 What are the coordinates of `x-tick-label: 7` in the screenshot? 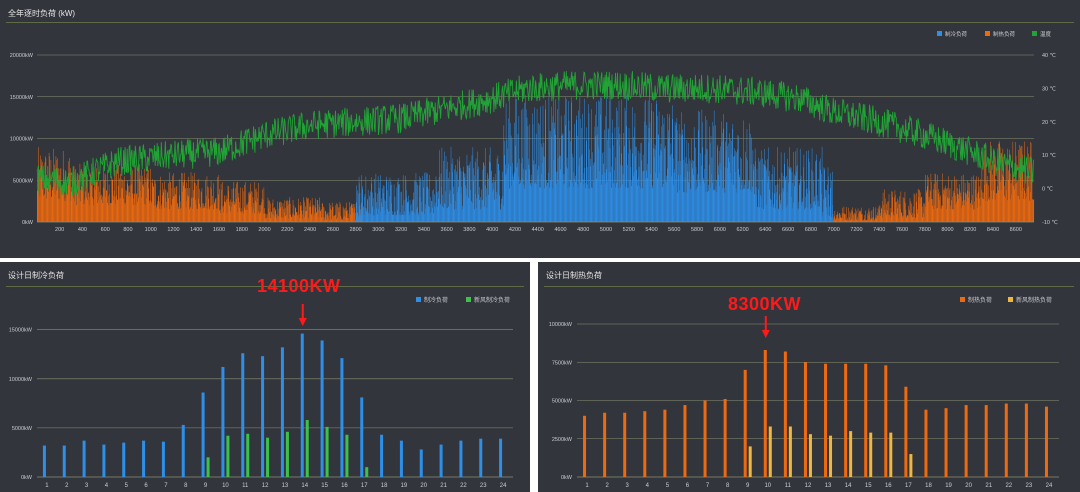 It's located at (708, 486).